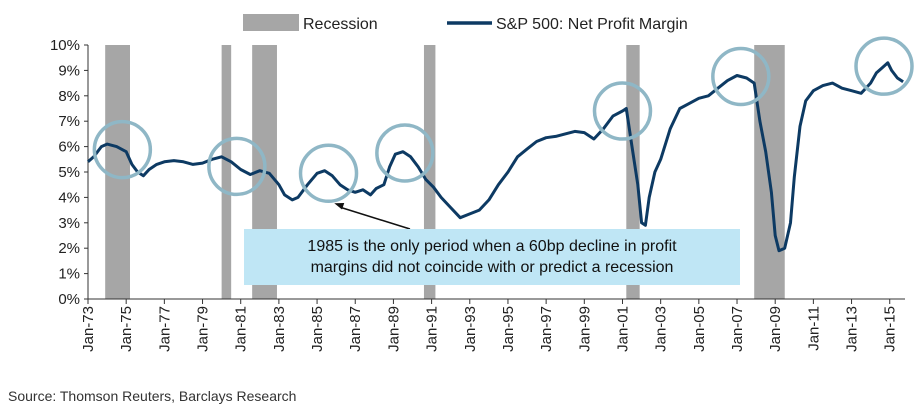  Describe the element at coordinates (65, 45) in the screenshot. I see `y-tick-label: 10%` at that location.